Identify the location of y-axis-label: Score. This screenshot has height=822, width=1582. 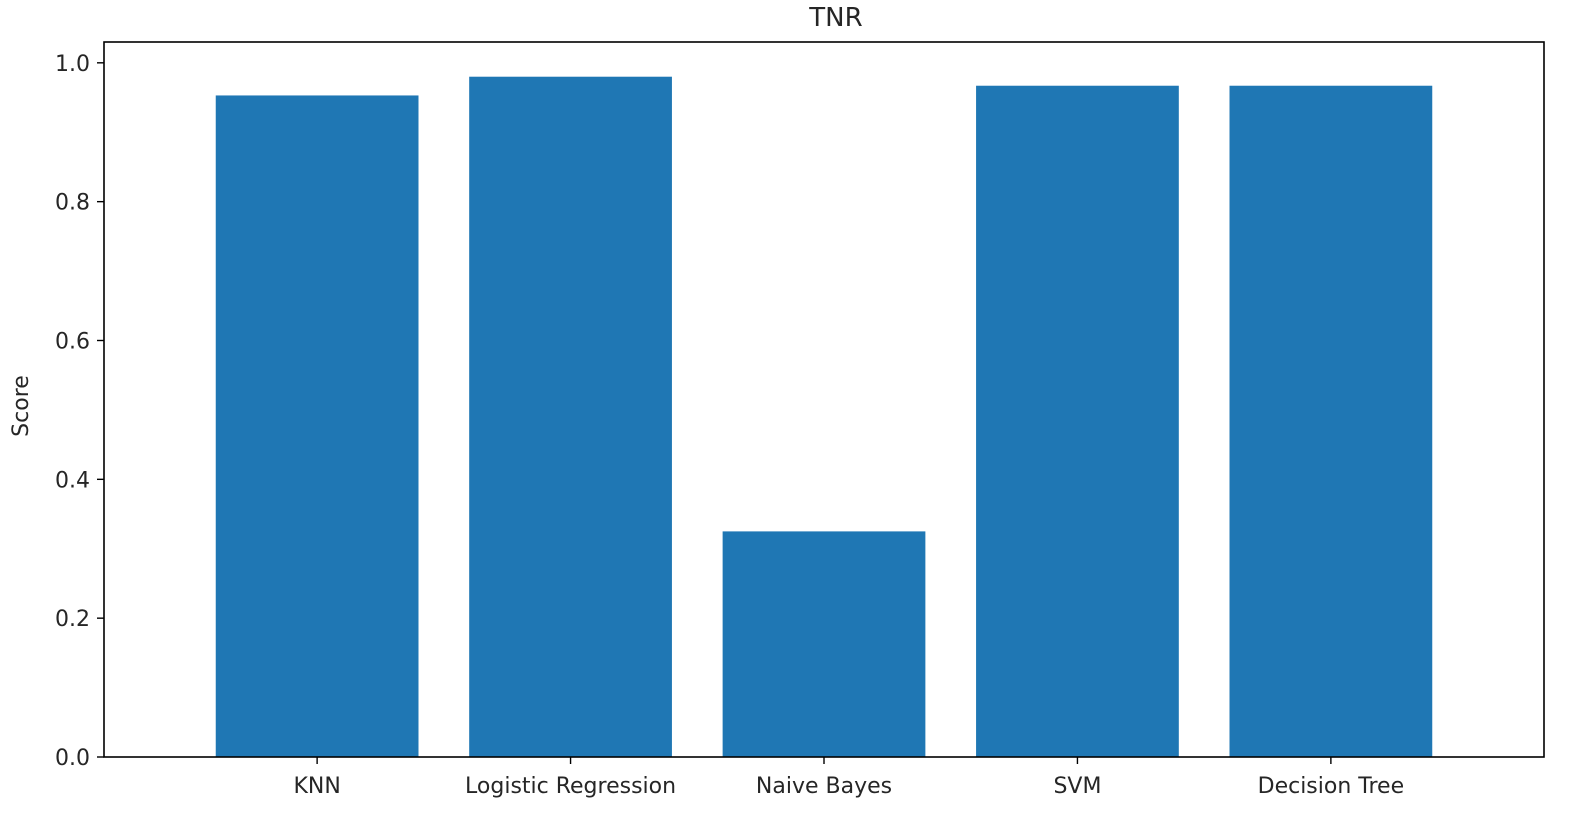
(21, 406).